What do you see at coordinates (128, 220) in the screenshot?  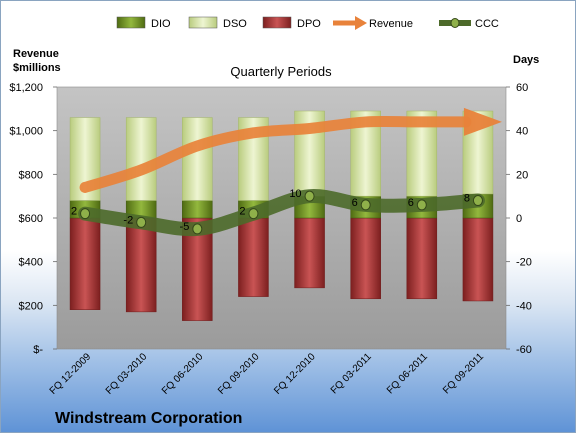 I see `ccc-data-label: -2` at bounding box center [128, 220].